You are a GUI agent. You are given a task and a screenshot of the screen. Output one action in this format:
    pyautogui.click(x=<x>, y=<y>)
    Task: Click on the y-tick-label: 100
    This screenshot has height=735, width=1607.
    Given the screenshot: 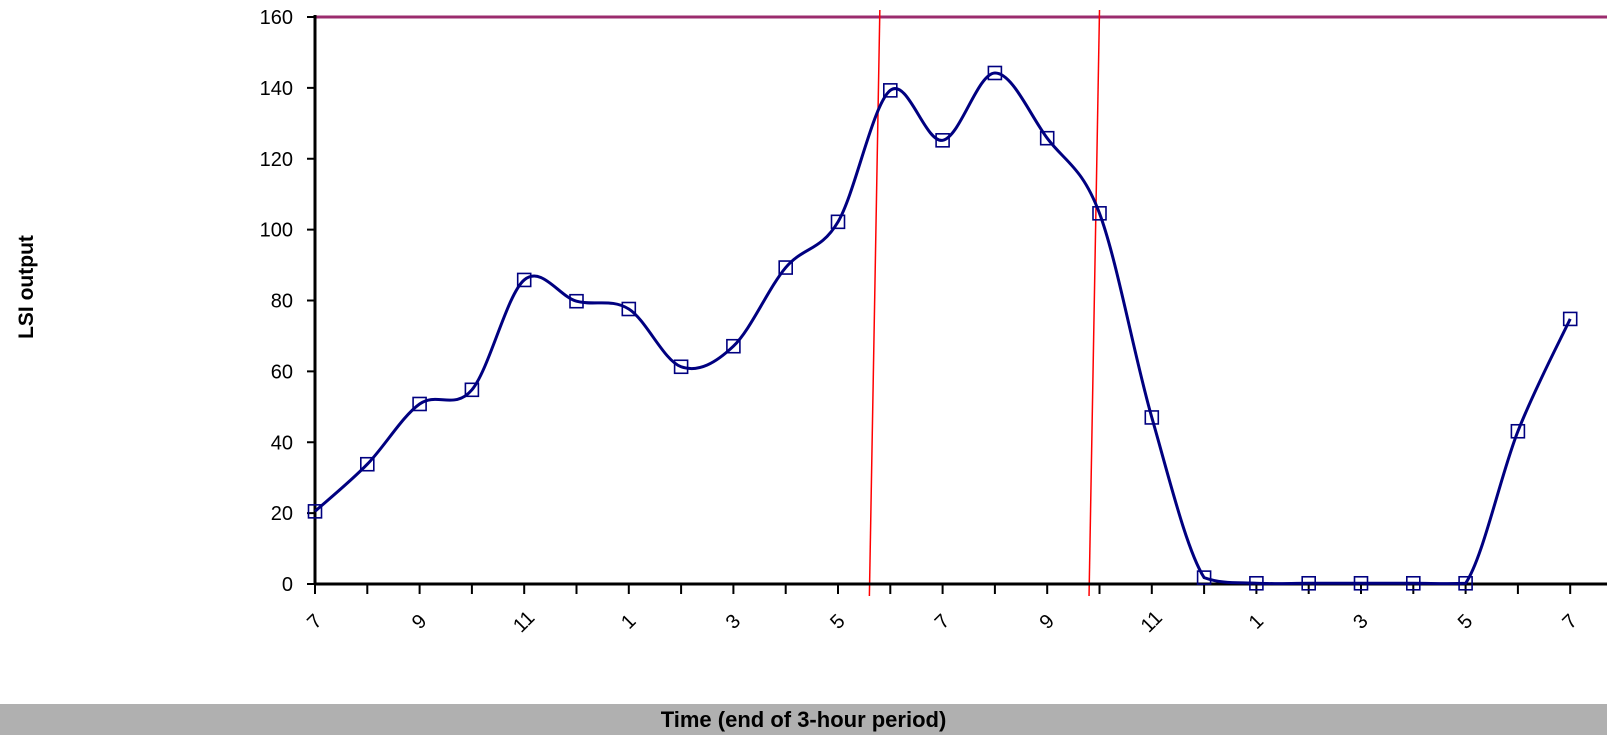 What is the action you would take?
    pyautogui.click(x=276, y=231)
    